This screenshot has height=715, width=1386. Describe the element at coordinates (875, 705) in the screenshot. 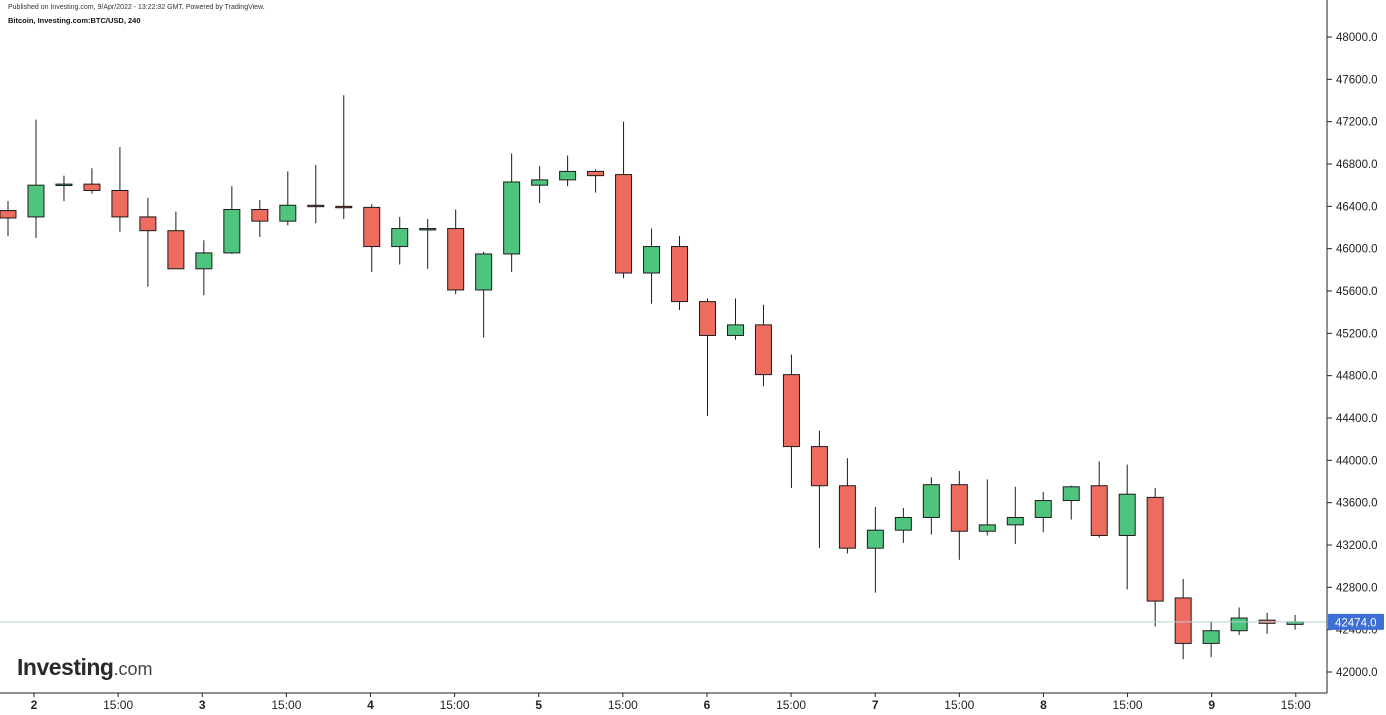

I see `x-tick-label: 7` at that location.